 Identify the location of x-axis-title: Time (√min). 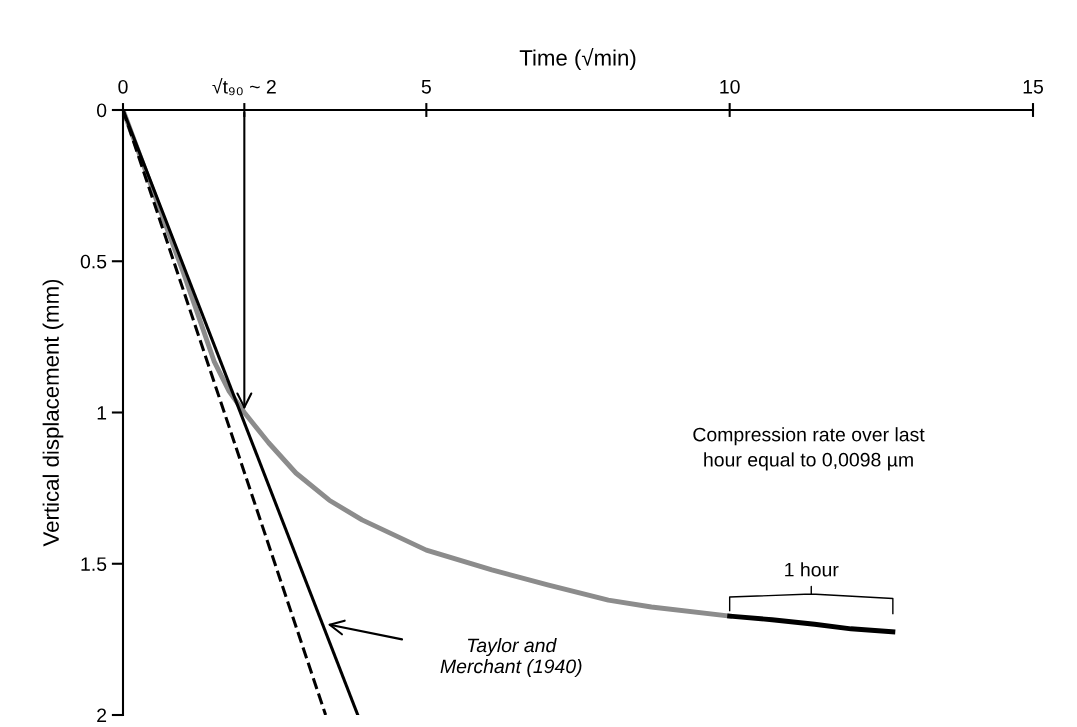
(577, 59).